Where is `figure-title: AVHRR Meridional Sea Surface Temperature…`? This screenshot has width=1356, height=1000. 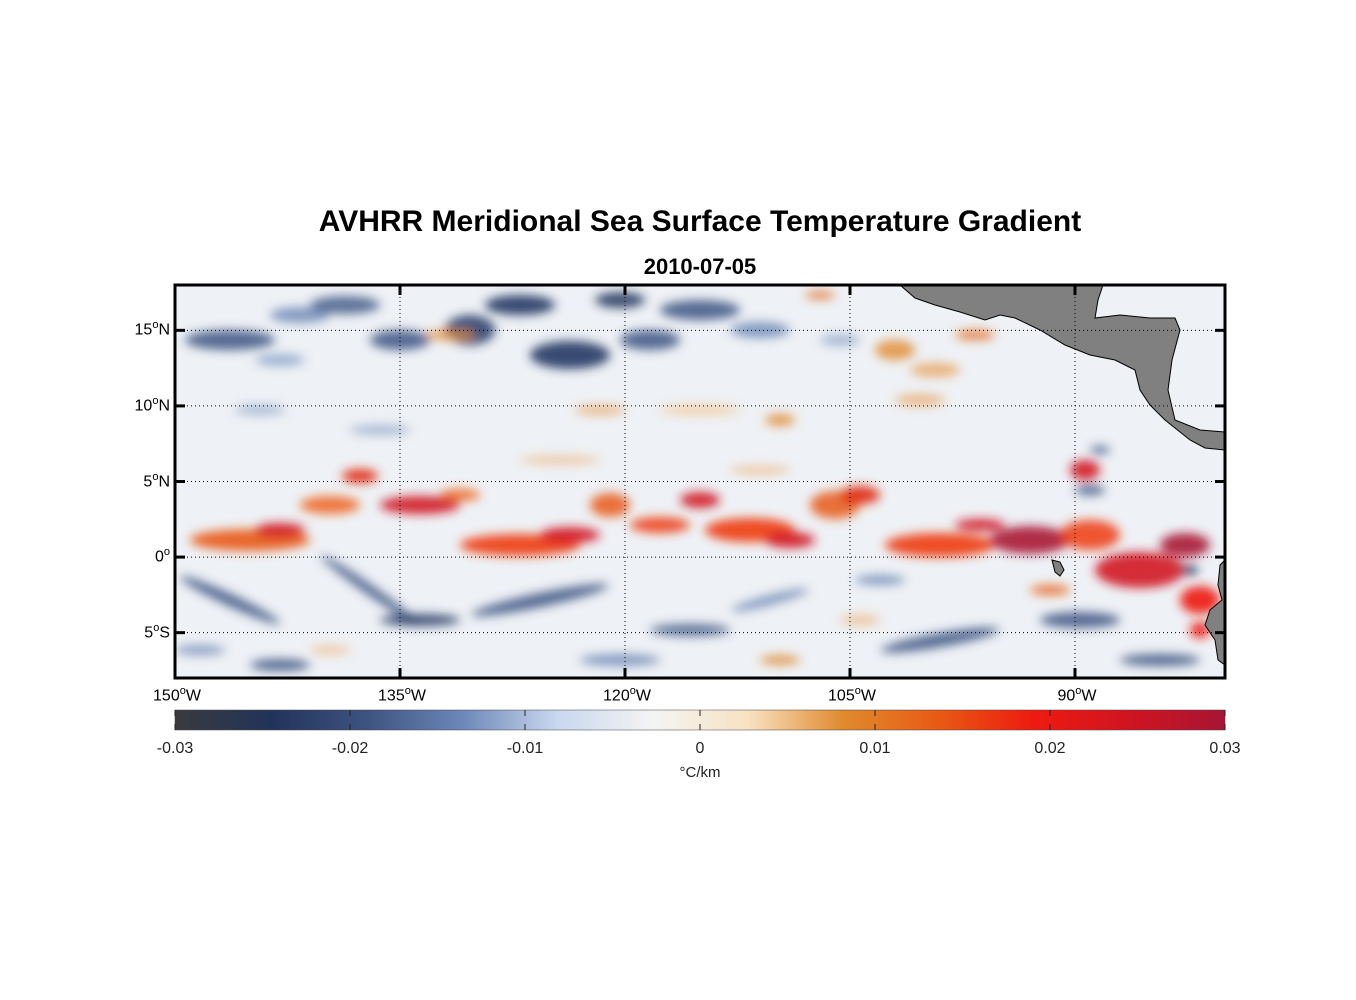
figure-title: AVHRR Meridional Sea Surface Temperature… is located at coordinates (700, 221).